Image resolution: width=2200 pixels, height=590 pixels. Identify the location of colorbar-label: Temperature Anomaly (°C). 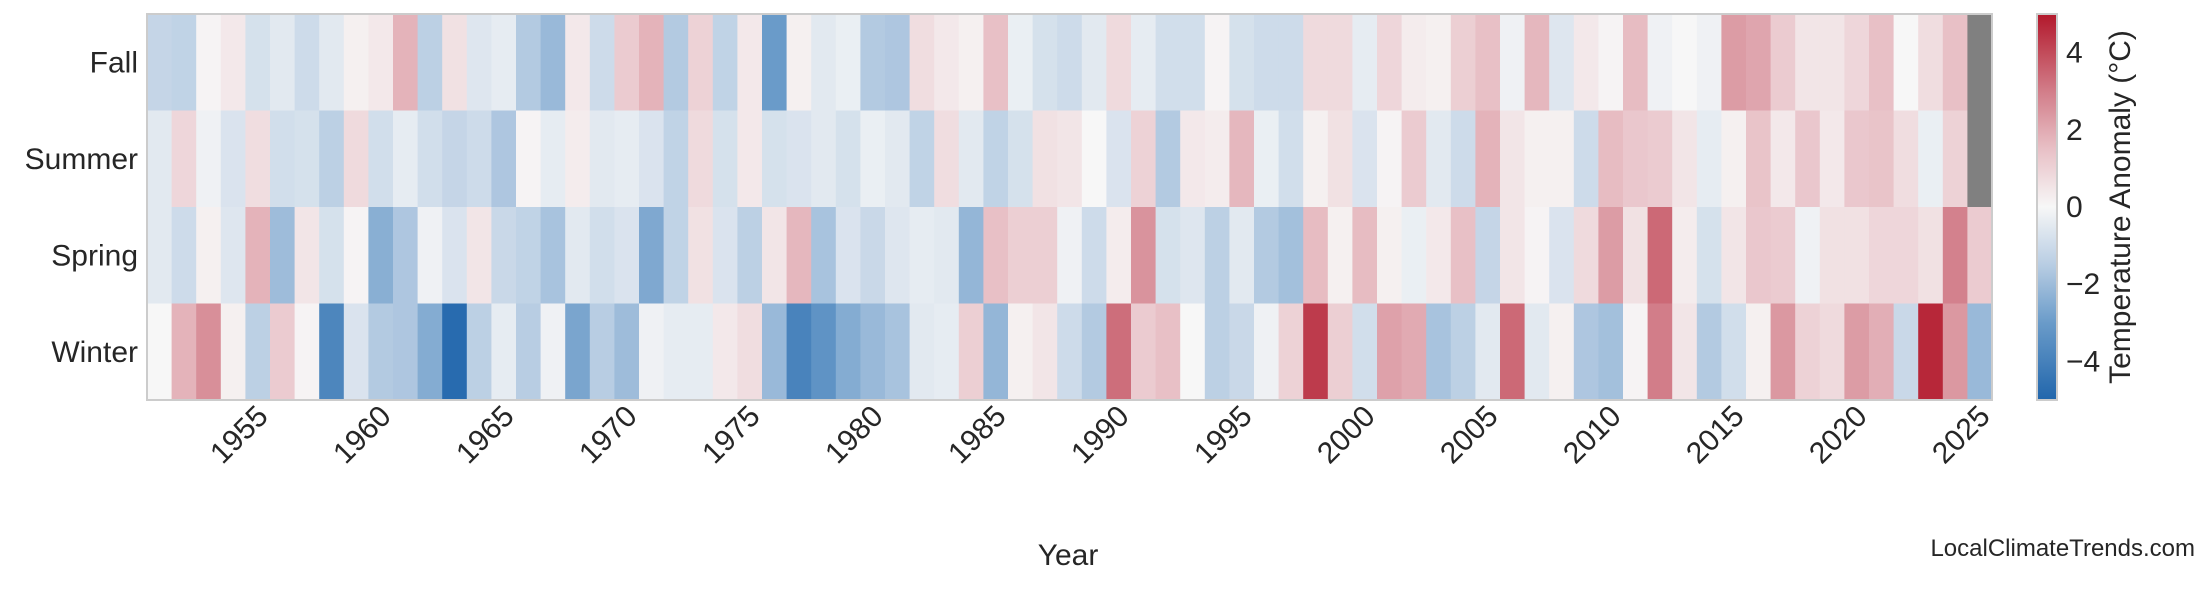
(2120, 207).